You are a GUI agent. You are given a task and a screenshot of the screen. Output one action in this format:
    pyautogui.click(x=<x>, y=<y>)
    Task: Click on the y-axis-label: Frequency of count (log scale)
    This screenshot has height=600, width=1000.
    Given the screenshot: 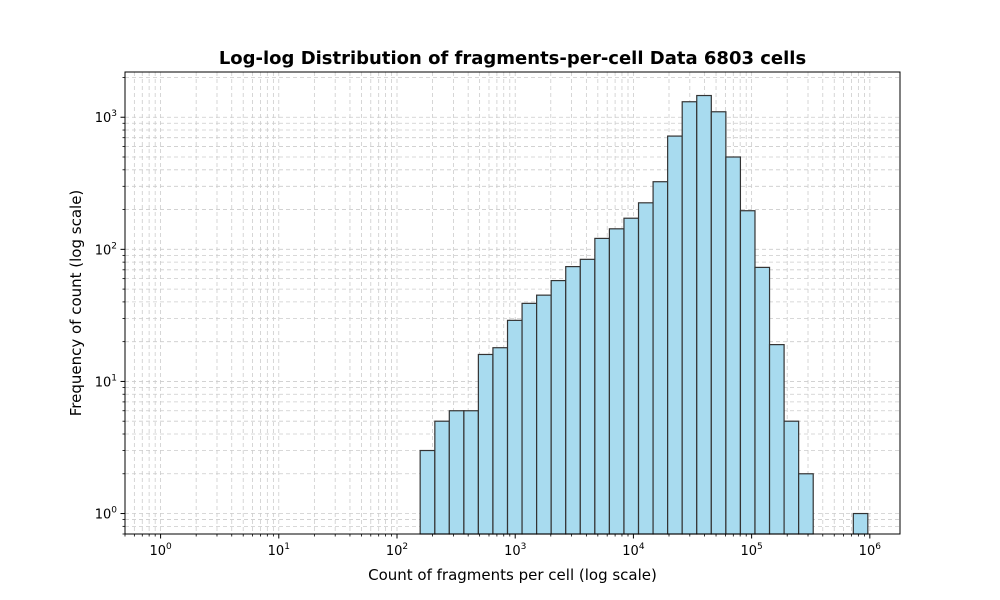 What is the action you would take?
    pyautogui.click(x=76, y=303)
    